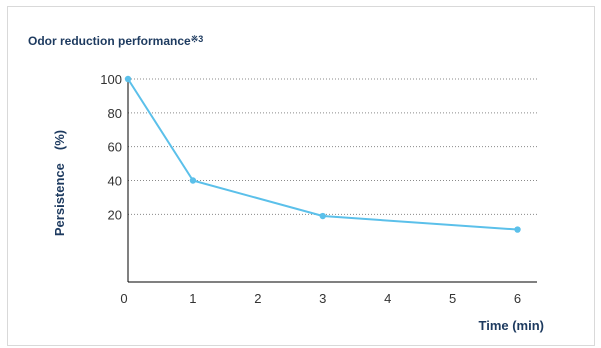 The width and height of the screenshot is (601, 348). I want to click on y-tick-labels: 100 80 60 40 20, so click(111, 147).